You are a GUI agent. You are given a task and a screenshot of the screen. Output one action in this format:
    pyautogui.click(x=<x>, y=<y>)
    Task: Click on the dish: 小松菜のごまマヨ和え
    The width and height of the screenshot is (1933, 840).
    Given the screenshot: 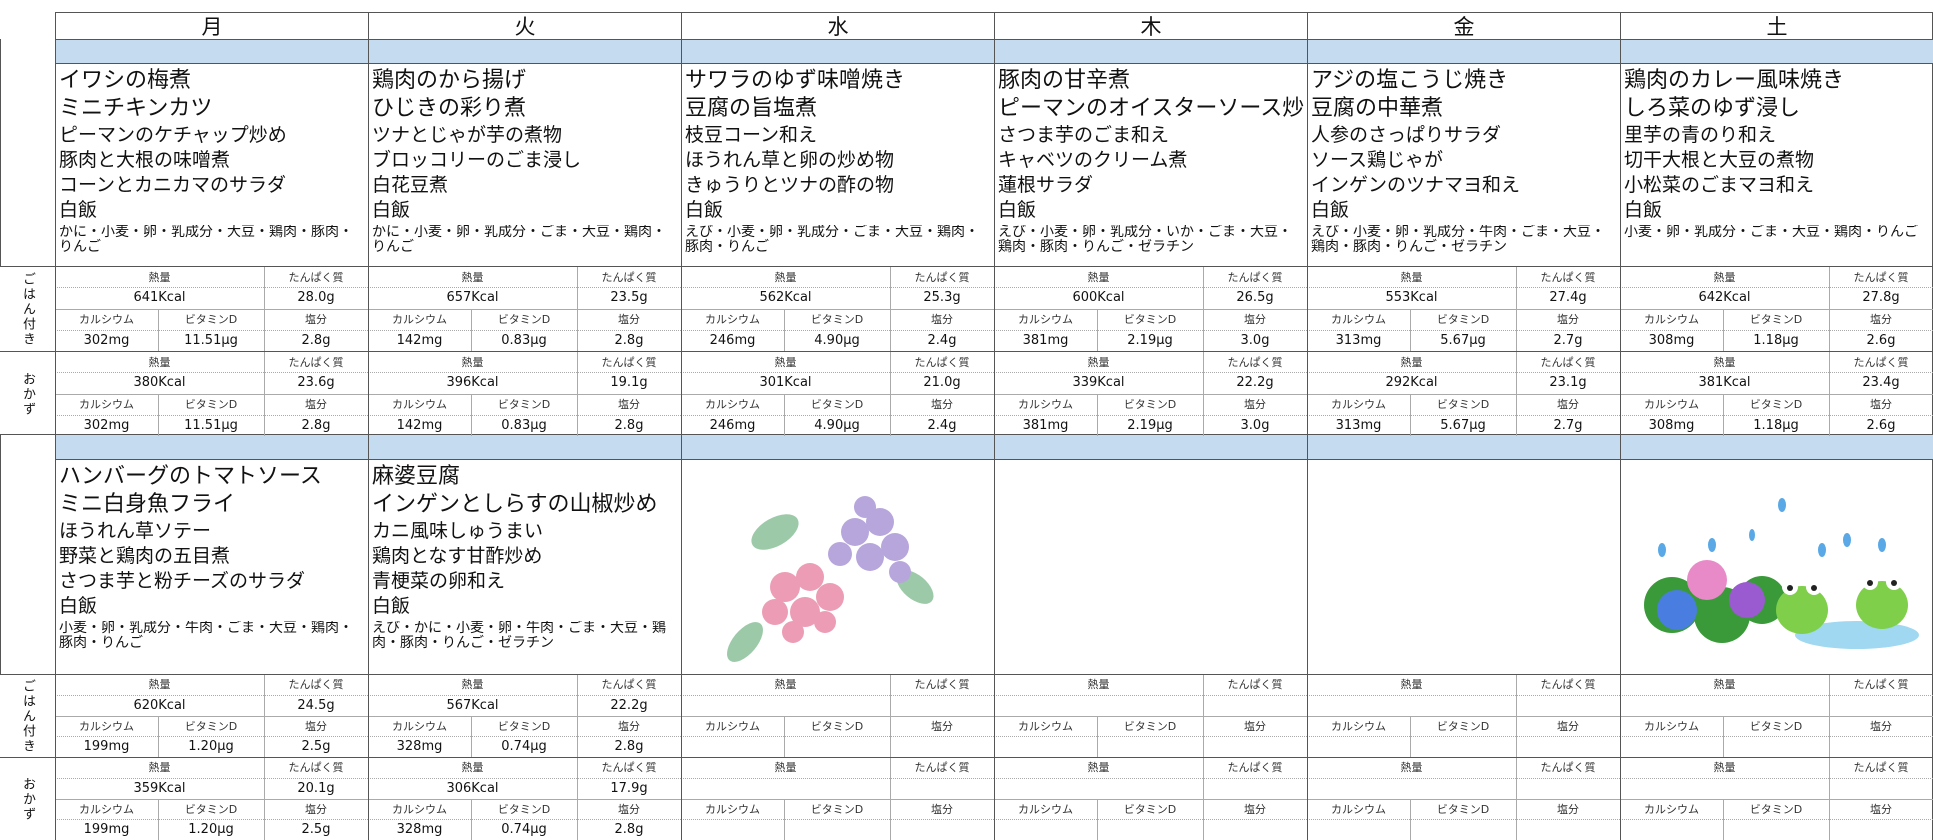 What is the action you would take?
    pyautogui.click(x=1719, y=185)
    